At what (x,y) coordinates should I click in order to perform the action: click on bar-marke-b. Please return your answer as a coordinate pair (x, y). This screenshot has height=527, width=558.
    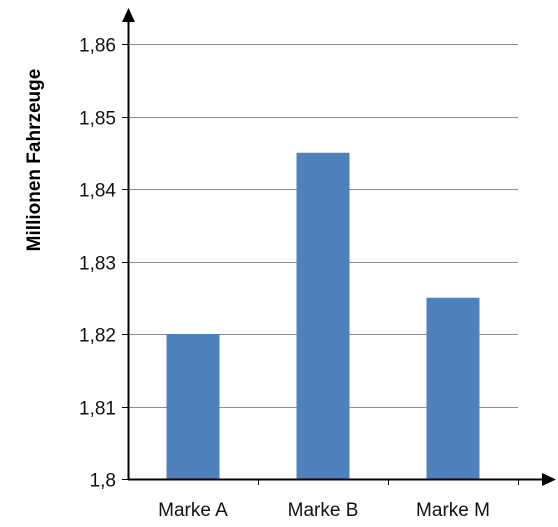
    Looking at the image, I should click on (323, 315).